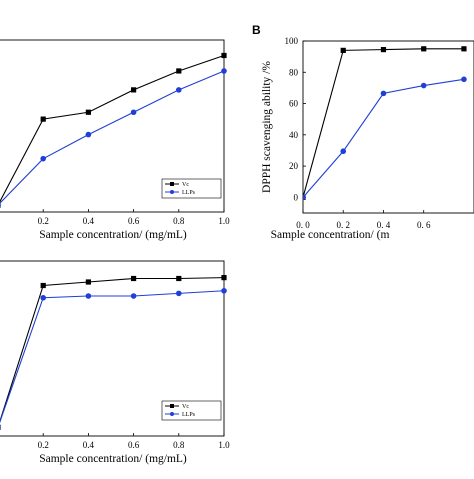 The height and width of the screenshot is (479, 474). I want to click on x-tick-label: 0. 4, so click(384, 225).